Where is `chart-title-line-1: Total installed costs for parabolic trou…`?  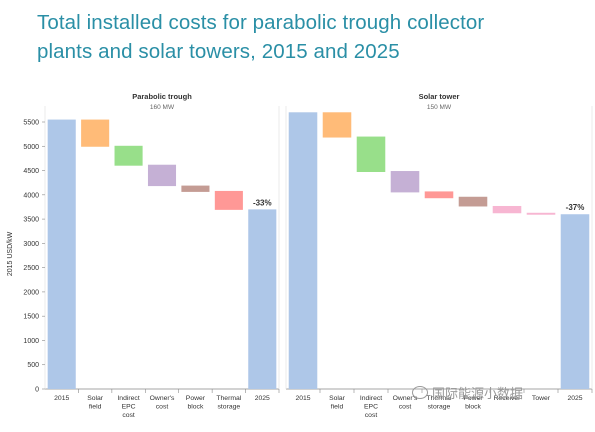
chart-title-line-1: Total installed costs for parabolic trou… is located at coordinates (261, 22).